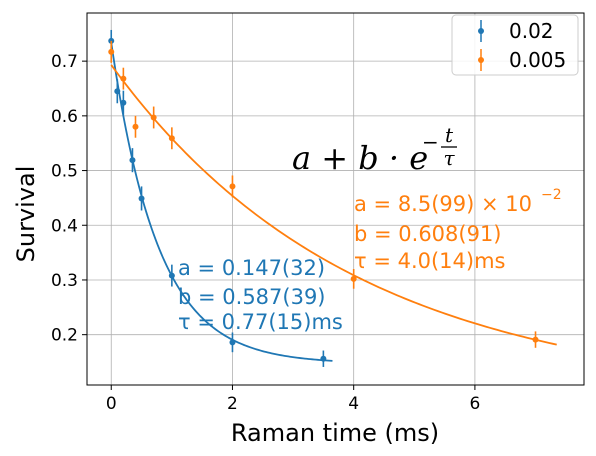 Image resolution: width=596 pixels, height=456 pixels. I want to click on blue-param-tau: τ = 0.77(15)ms, so click(260, 322).